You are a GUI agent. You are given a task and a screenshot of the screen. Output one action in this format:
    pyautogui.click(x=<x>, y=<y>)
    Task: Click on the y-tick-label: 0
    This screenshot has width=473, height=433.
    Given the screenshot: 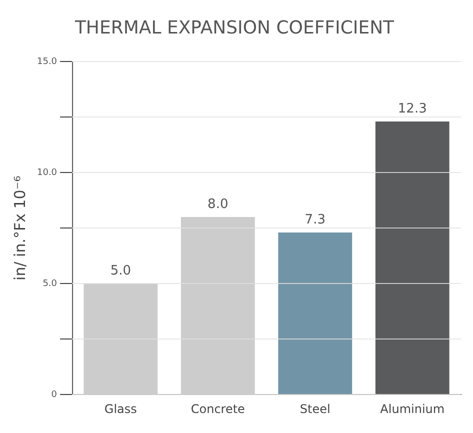 What is the action you would take?
    pyautogui.click(x=54, y=395)
    